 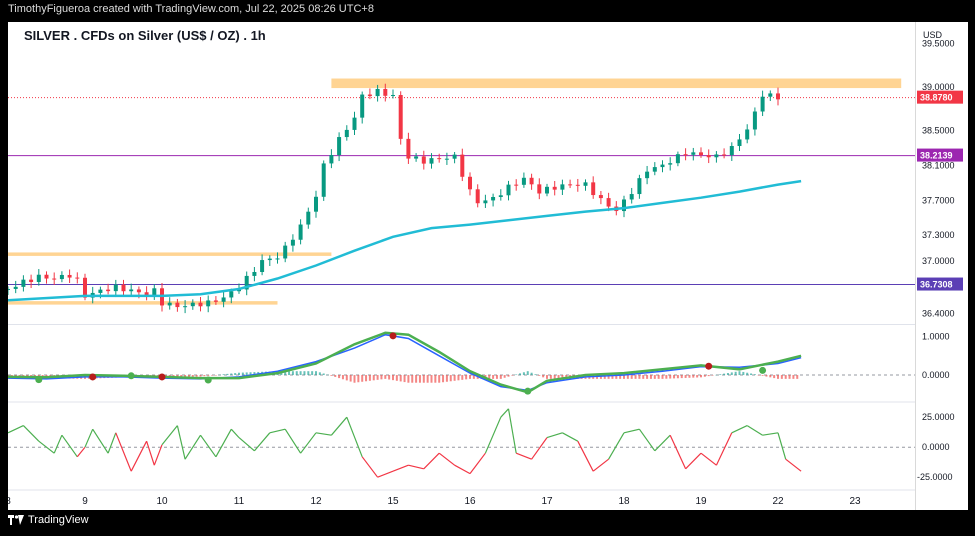 What do you see at coordinates (404, 362) in the screenshot?
I see `signal-line` at bounding box center [404, 362].